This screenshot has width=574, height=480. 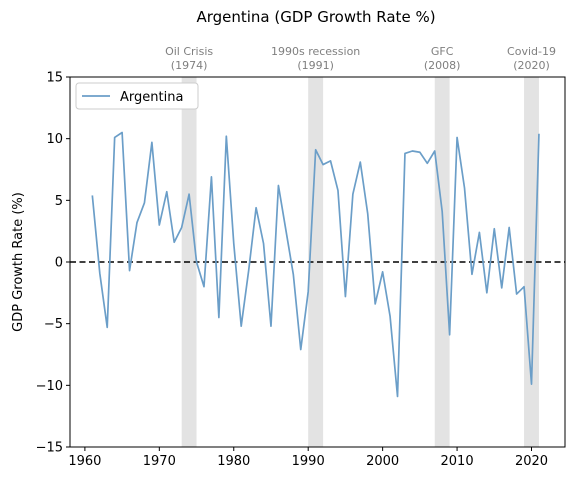 I want to click on y-tick-label--15: −15, so click(x=49, y=448).